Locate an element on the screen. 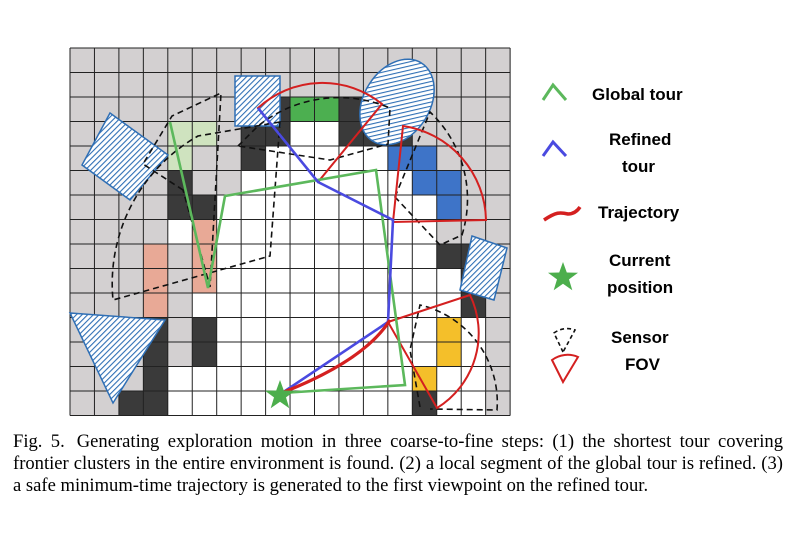 The height and width of the screenshot is (559, 800). legend-refined-tour-icon is located at coordinates (554, 149).